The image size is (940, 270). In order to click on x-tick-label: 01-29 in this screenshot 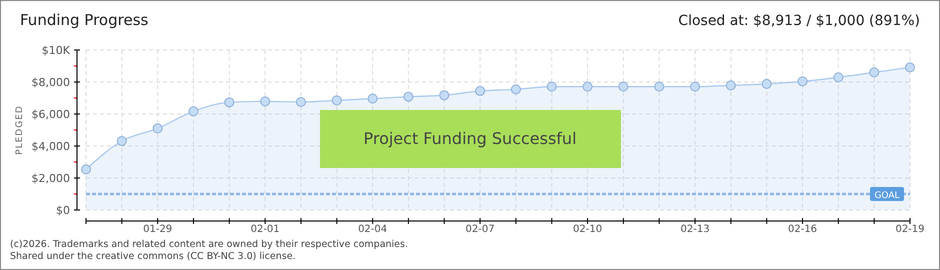, I will do `click(157, 229)`.